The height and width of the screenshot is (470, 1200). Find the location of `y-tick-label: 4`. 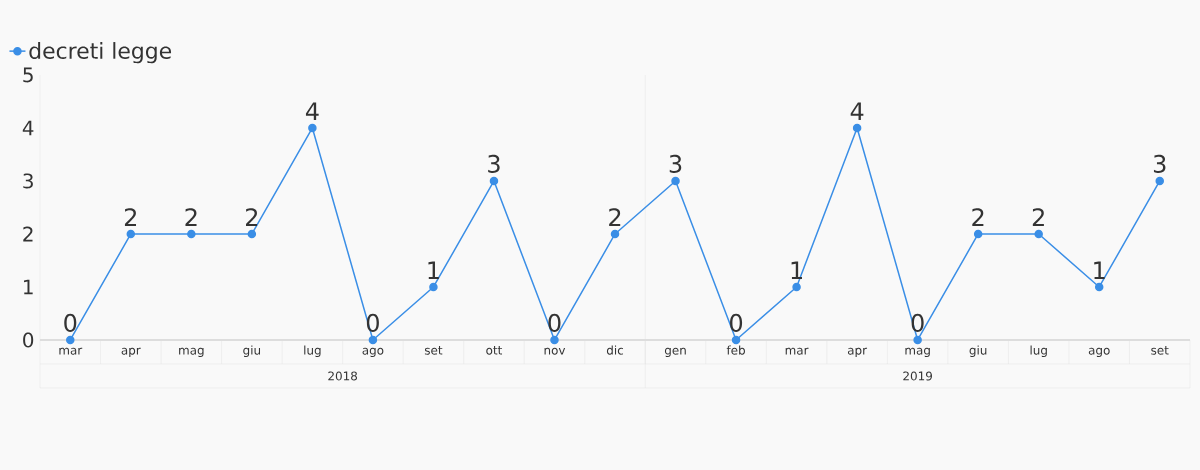

y-tick-label: 4 is located at coordinates (28, 128).